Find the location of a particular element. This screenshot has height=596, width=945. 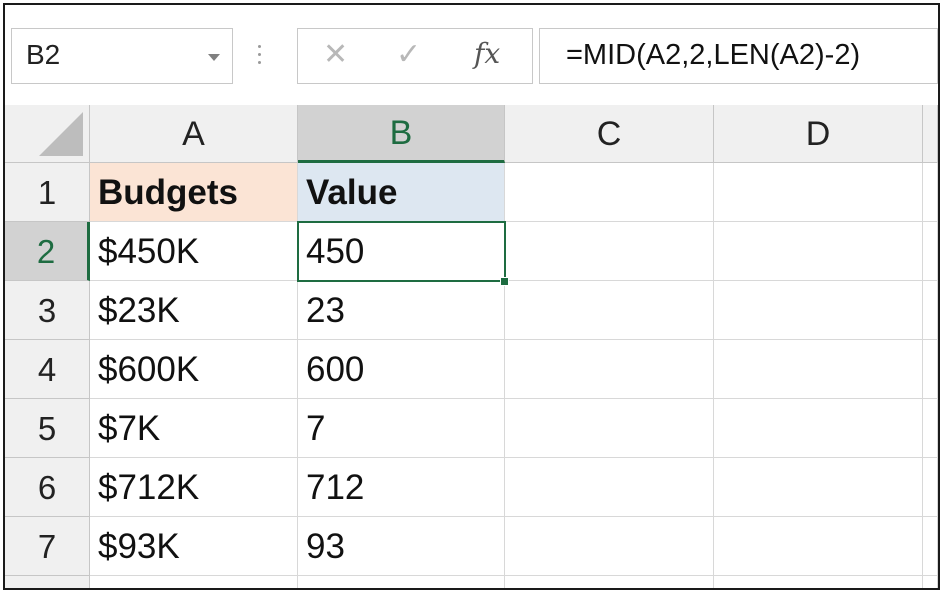

cell-c7 is located at coordinates (609, 546).